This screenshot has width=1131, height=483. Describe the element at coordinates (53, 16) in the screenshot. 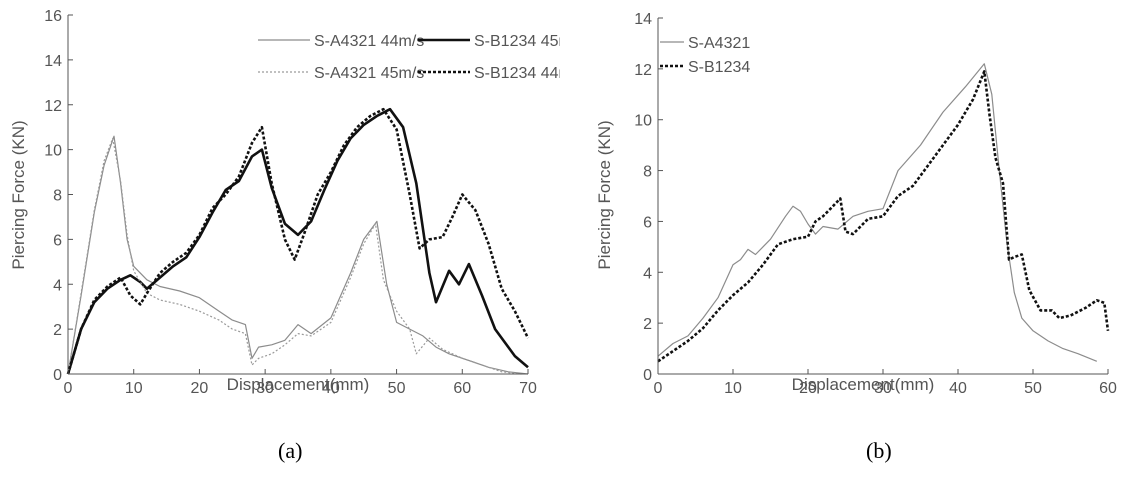

I see `a-y-tick-label: 16` at that location.